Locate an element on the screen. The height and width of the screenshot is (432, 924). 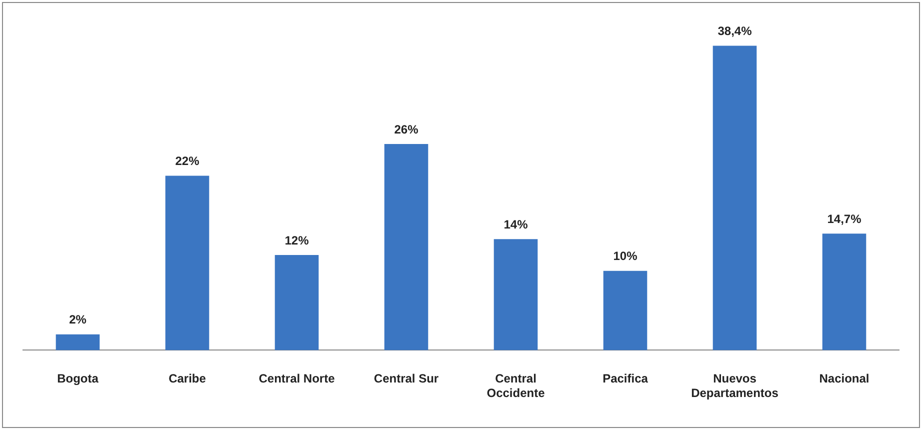
x-tick-label: Bogota is located at coordinates (78, 379).